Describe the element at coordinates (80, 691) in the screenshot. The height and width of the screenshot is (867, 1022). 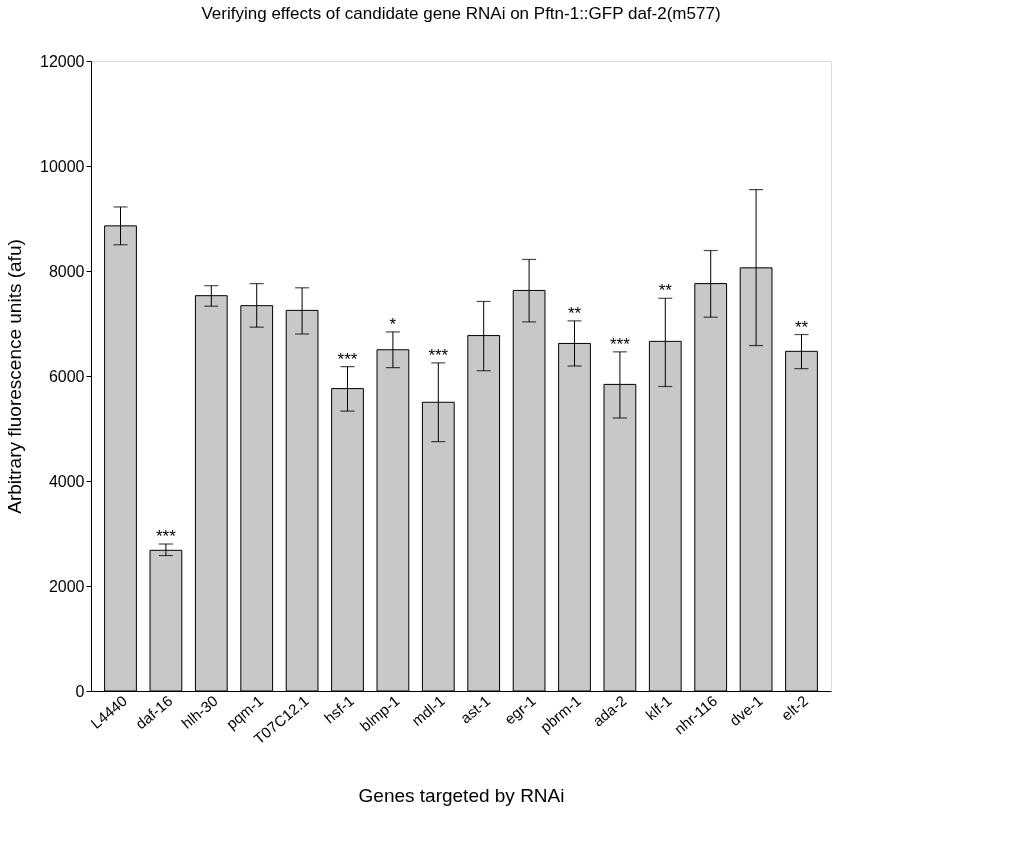
I see `y-tick-label: 0` at that location.